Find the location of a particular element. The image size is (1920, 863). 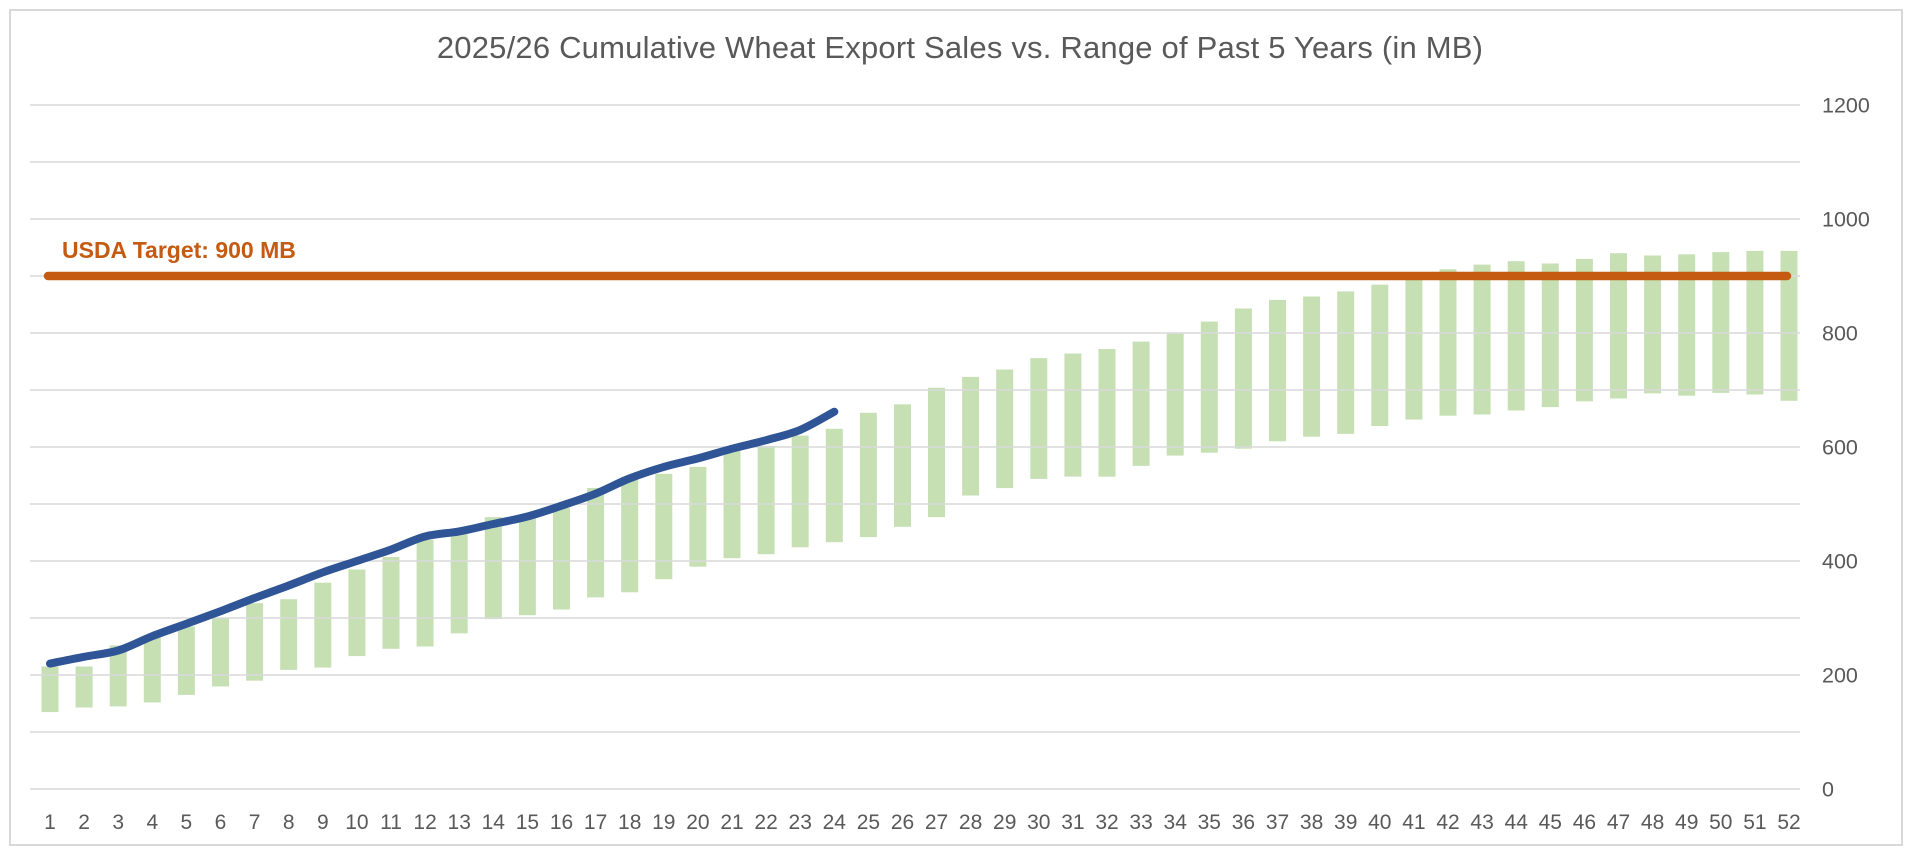

x-axis-label-44: 44 is located at coordinates (1517, 822).